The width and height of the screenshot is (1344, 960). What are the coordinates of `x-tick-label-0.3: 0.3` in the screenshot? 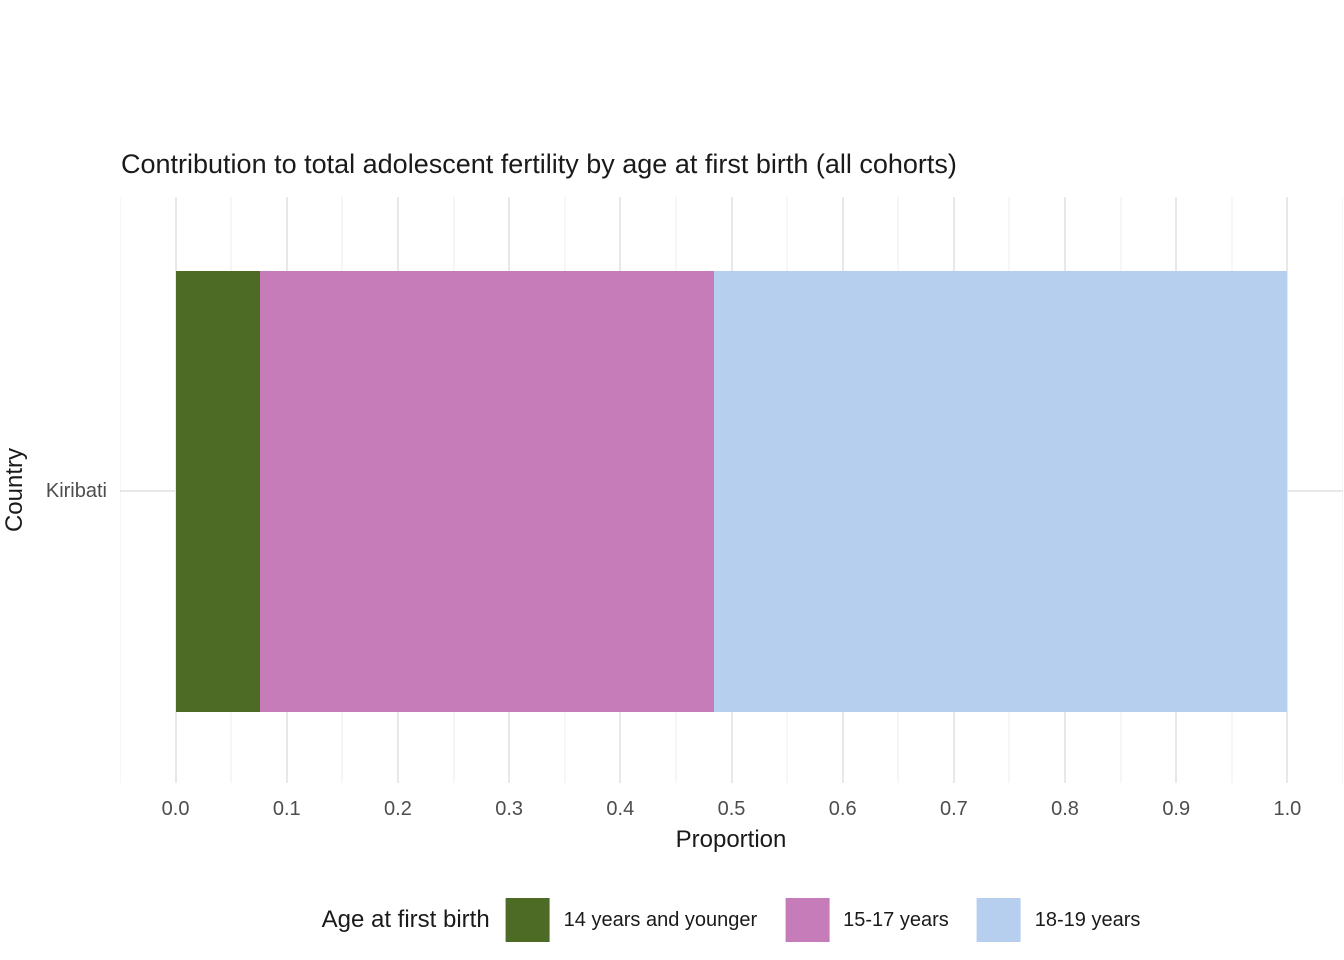 It's located at (509, 809).